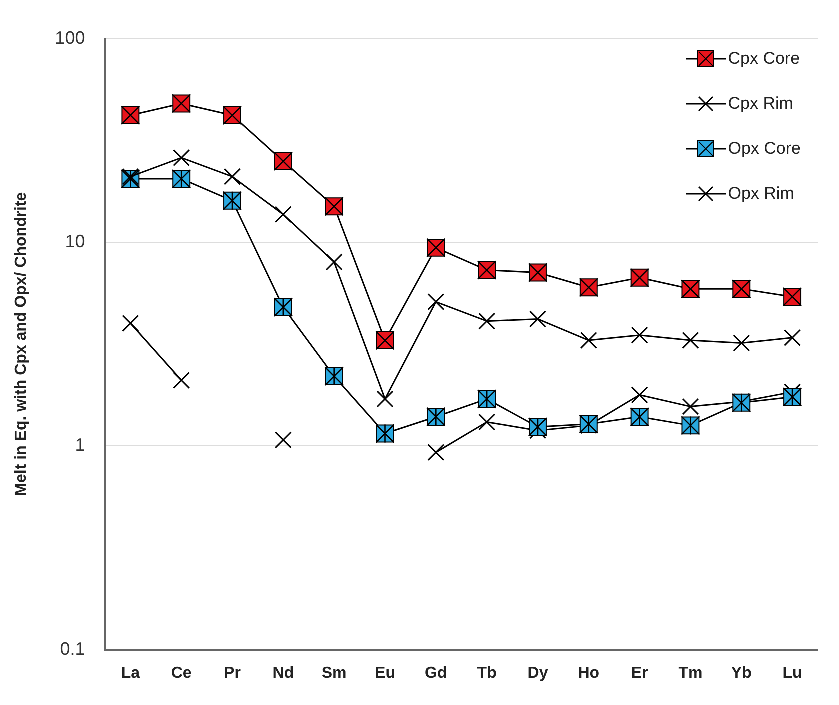 The image size is (839, 705). I want to click on x-tick-label: Eu, so click(385, 673).